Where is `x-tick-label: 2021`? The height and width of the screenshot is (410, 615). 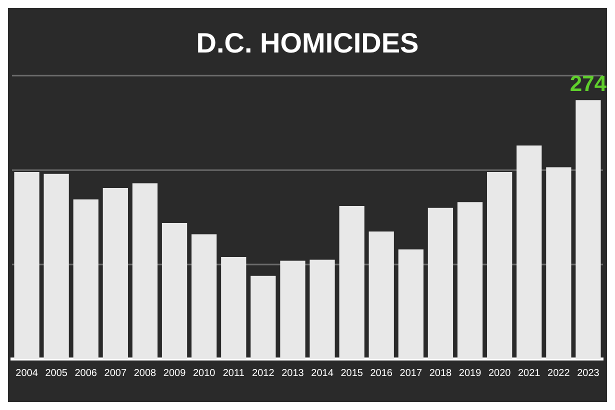 x-tick-label: 2021 is located at coordinates (529, 373).